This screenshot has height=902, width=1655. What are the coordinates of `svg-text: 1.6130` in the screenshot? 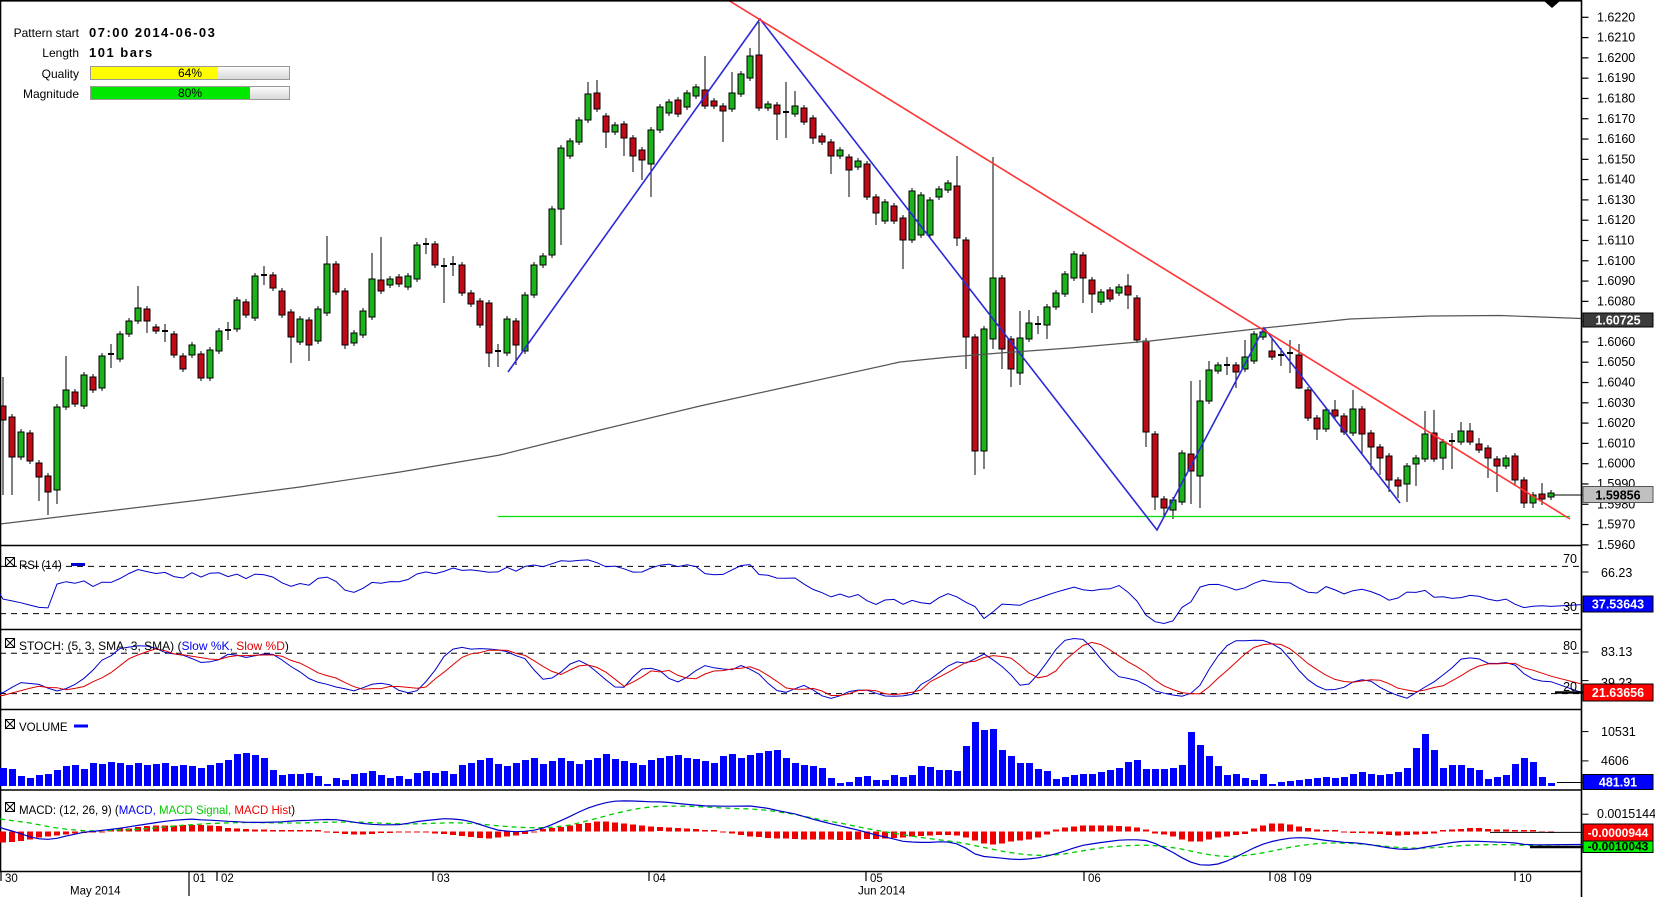 It's located at (1616, 200).